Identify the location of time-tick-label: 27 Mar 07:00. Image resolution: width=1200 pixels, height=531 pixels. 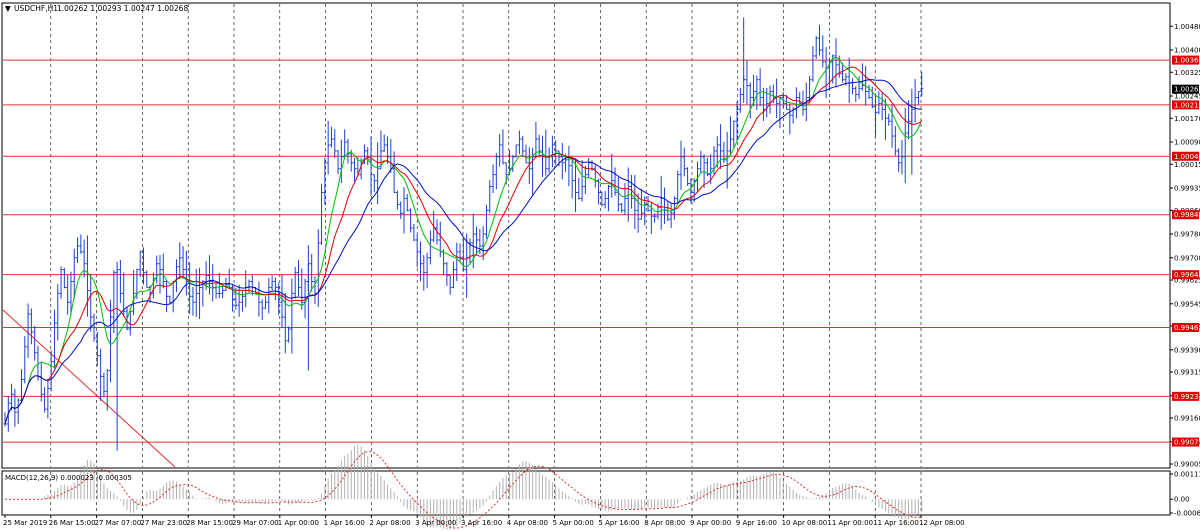
(118, 523).